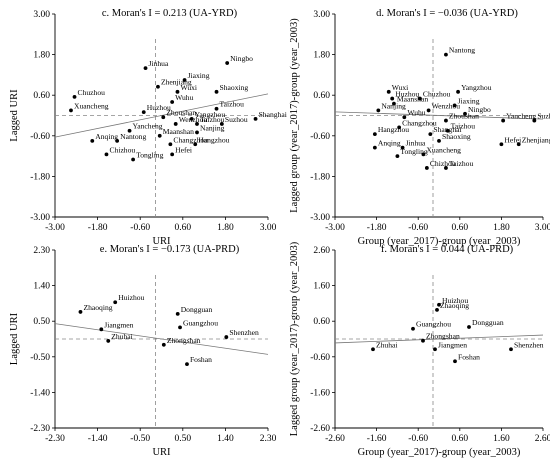  What do you see at coordinates (512, 139) in the screenshot?
I see `point-label: Hefei` at bounding box center [512, 139].